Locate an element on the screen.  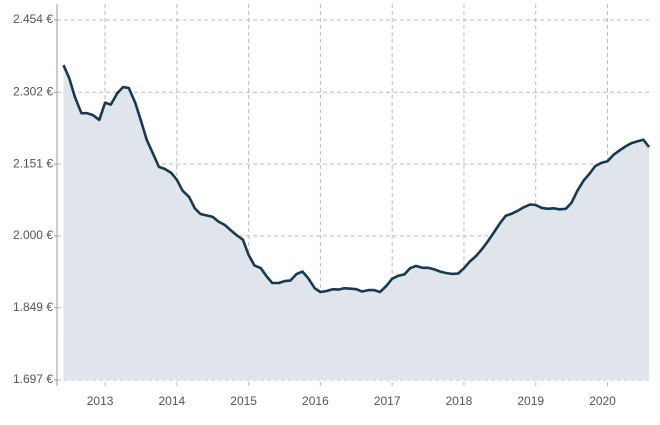
x-tick-label: 2018 is located at coordinates (459, 401).